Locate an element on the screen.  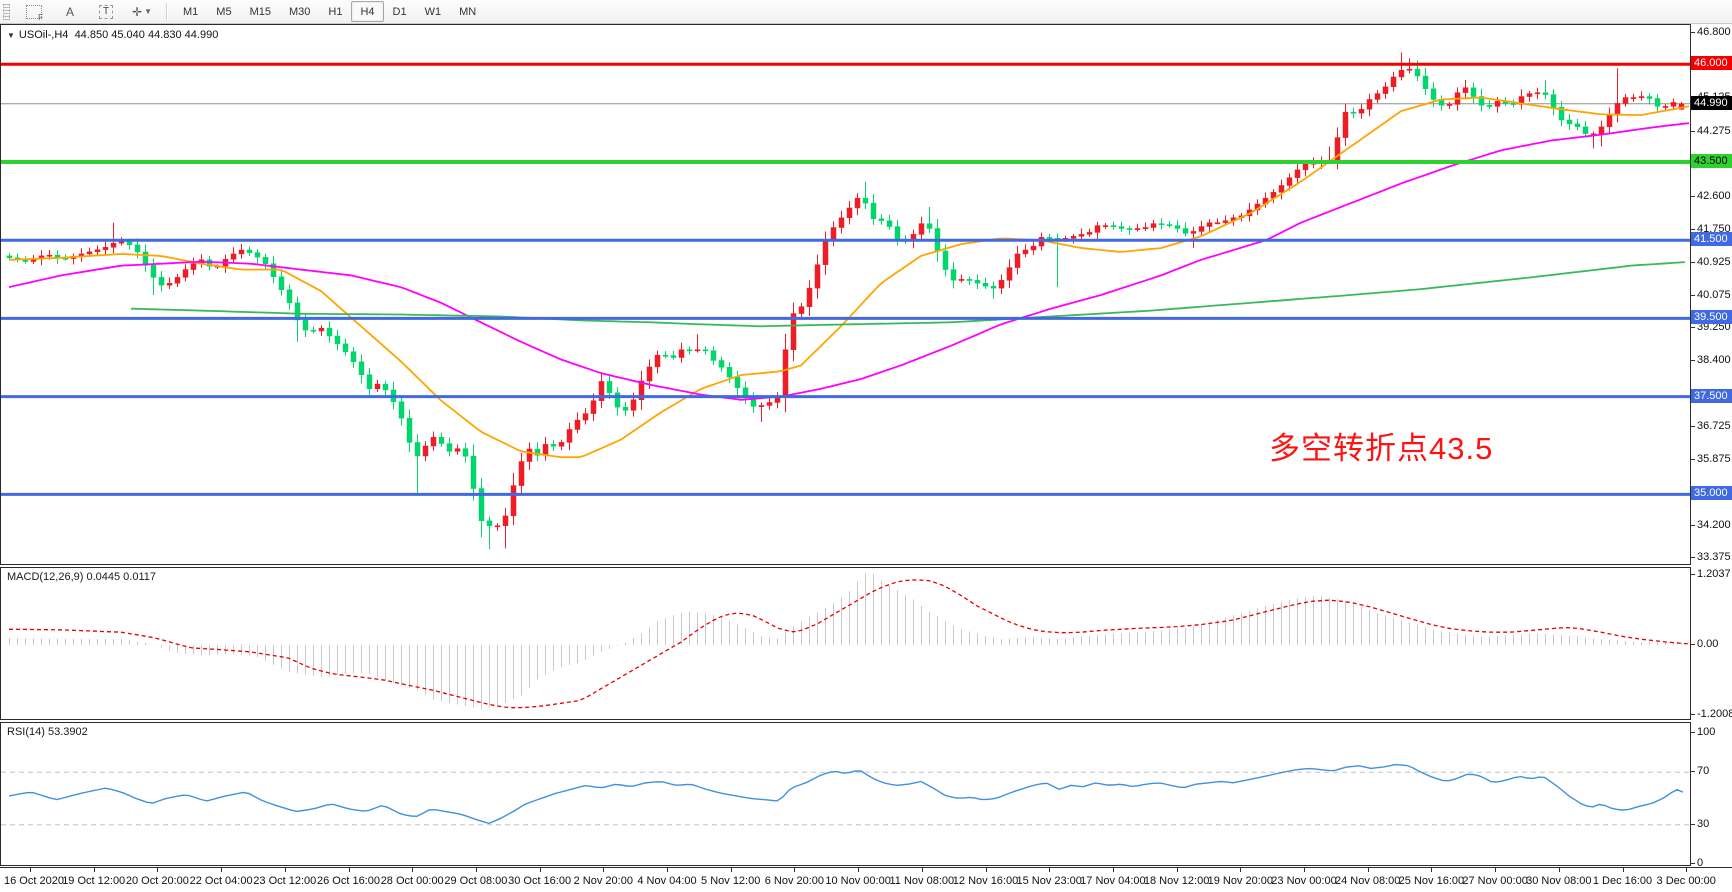
chart-title: ▼ USOil-,H4 44.850 45.040 44.830 44.990 is located at coordinates (112, 35).